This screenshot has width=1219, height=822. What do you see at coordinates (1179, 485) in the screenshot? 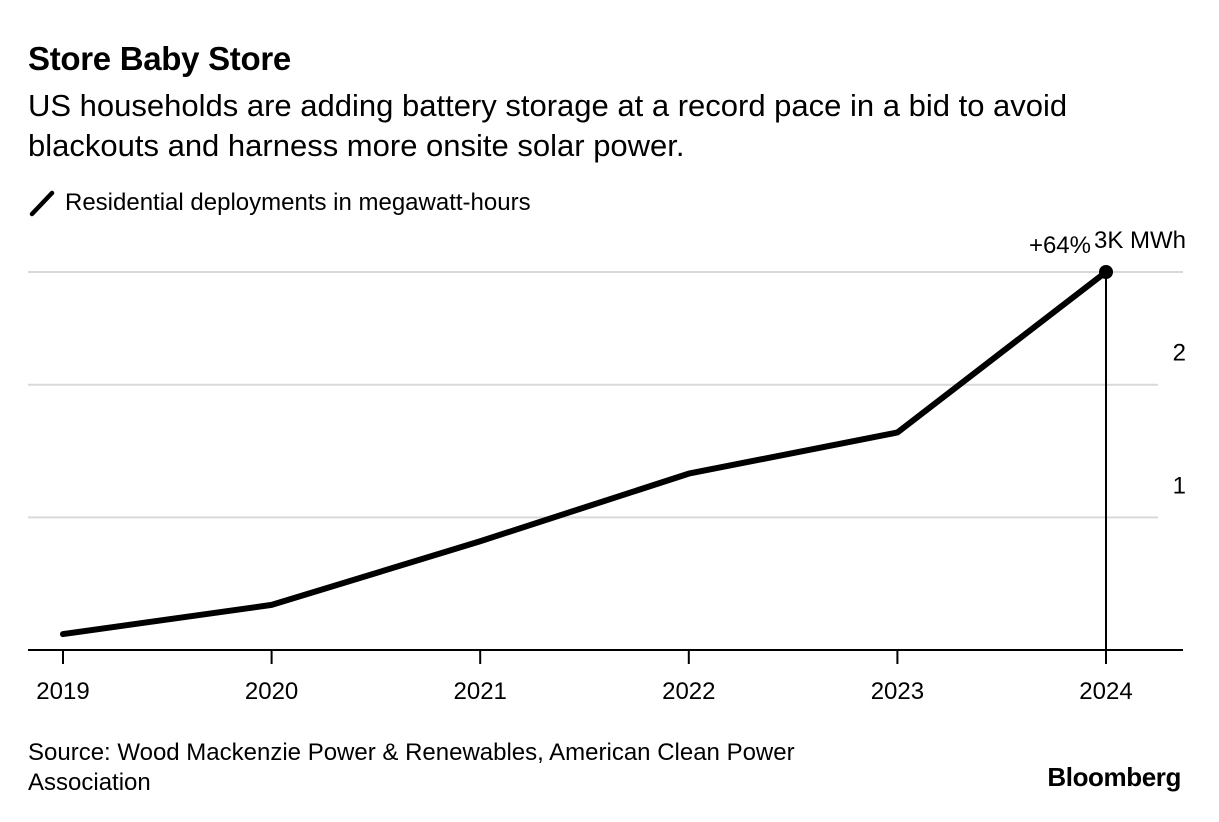
I see `y-tick-label: 1` at bounding box center [1179, 485].